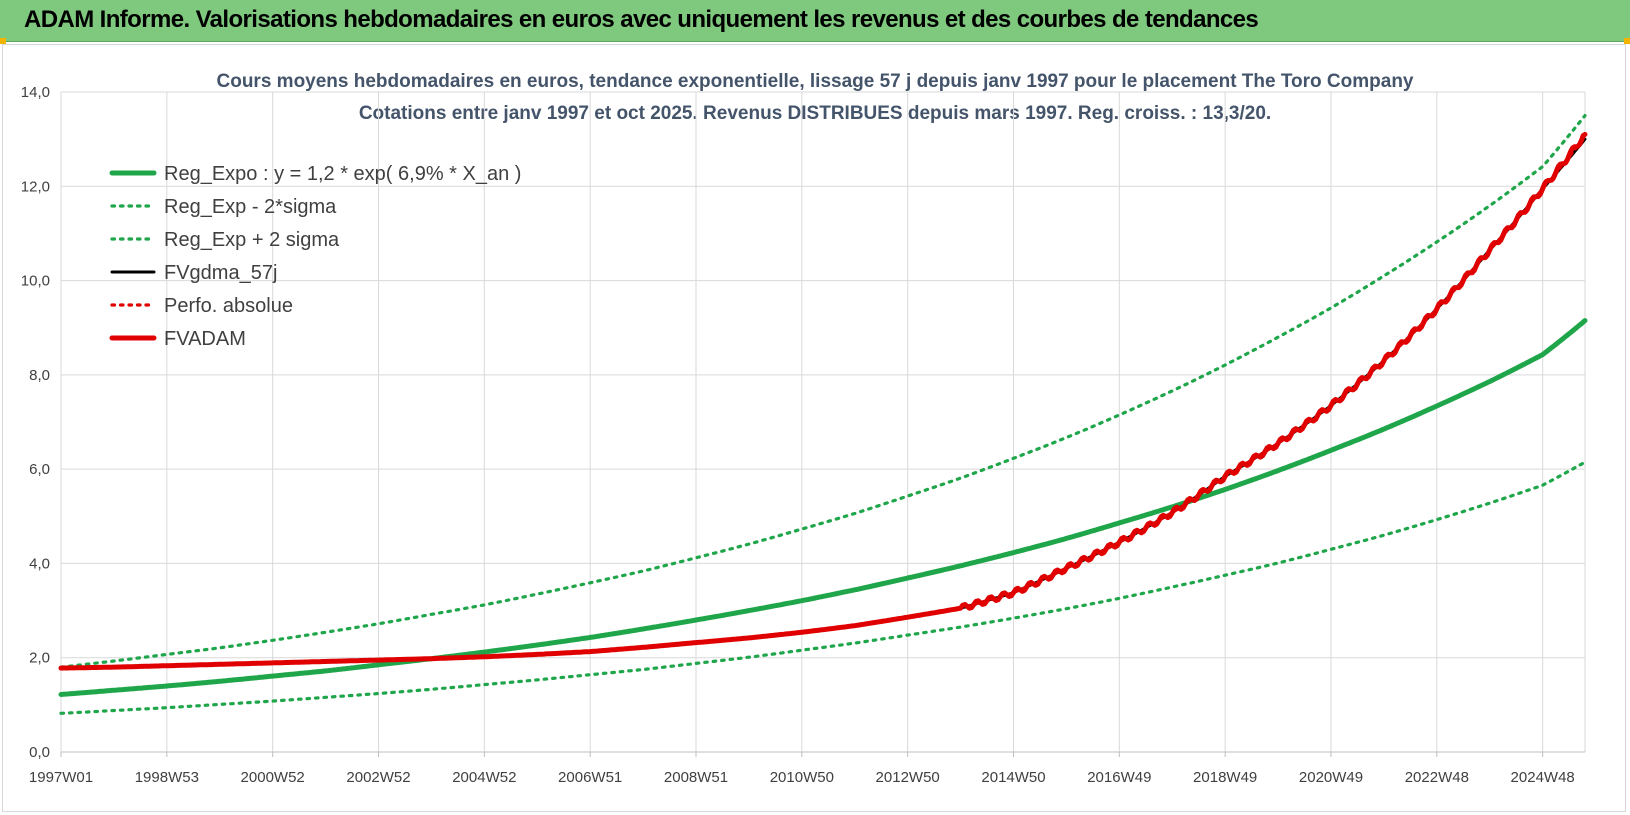 The image size is (1630, 815). What do you see at coordinates (205, 339) in the screenshot?
I see `legend-label: FVADAM` at bounding box center [205, 339].